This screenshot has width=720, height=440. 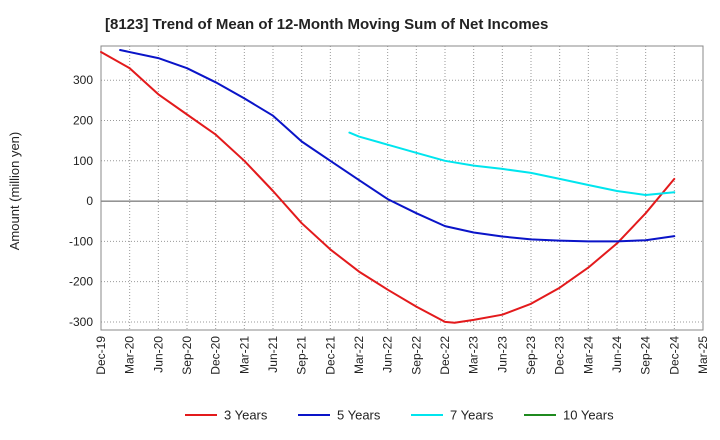 What do you see at coordinates (502, 354) in the screenshot?
I see `x-tick-label: Jun-23` at bounding box center [502, 354].